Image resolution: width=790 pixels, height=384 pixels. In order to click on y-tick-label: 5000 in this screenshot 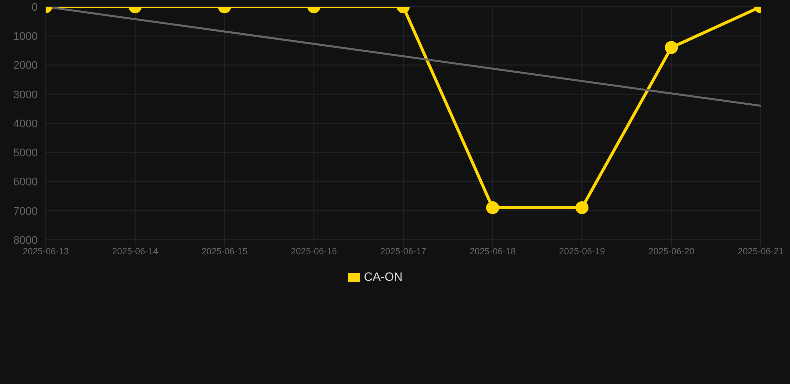, I will do `click(26, 154)`.